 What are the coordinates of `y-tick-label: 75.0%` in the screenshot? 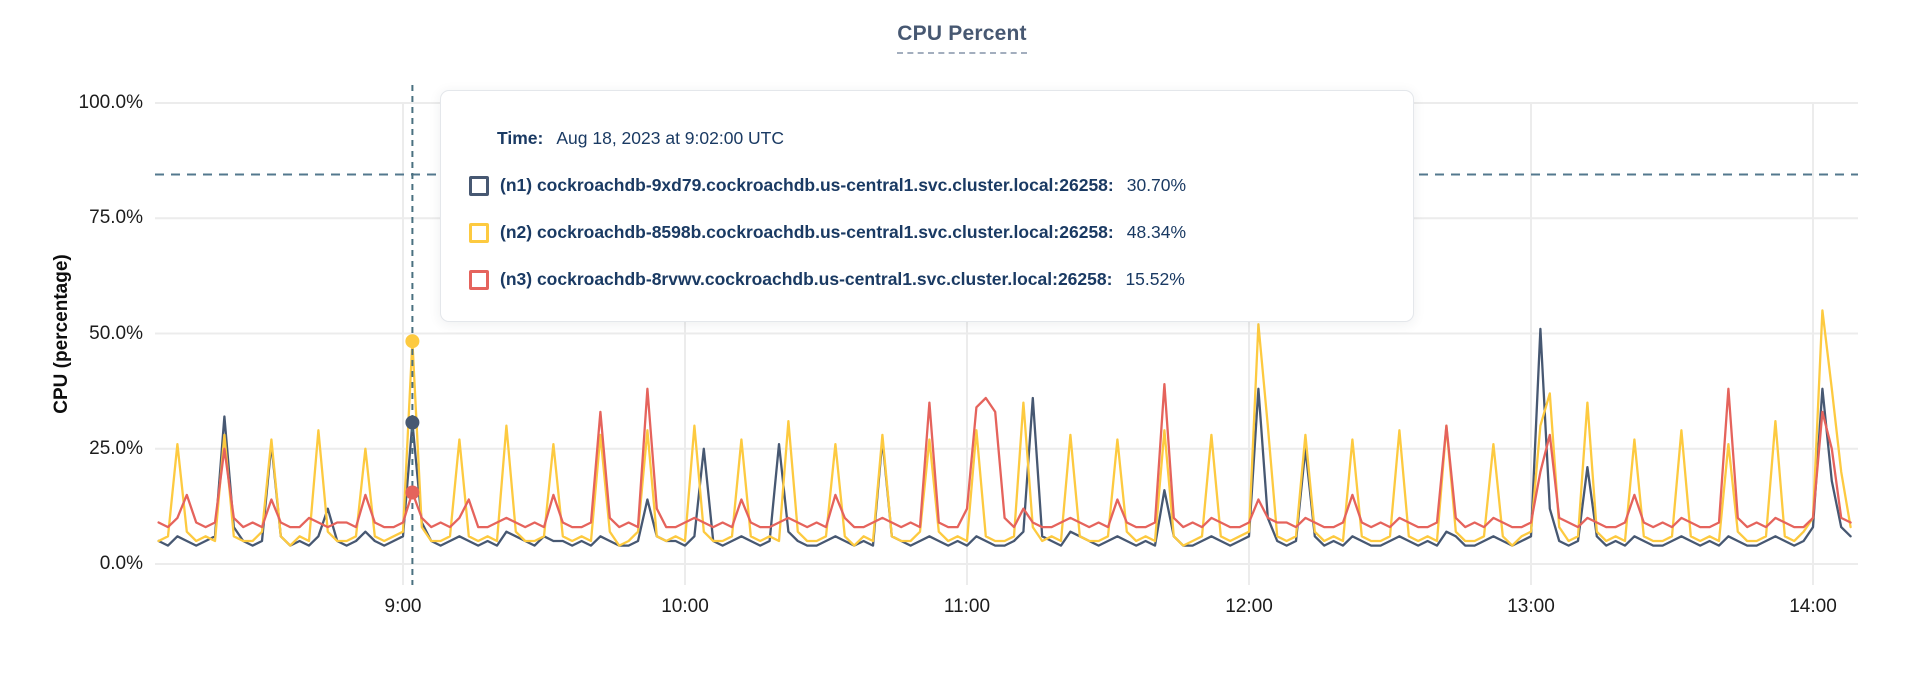 It's located at (116, 218).